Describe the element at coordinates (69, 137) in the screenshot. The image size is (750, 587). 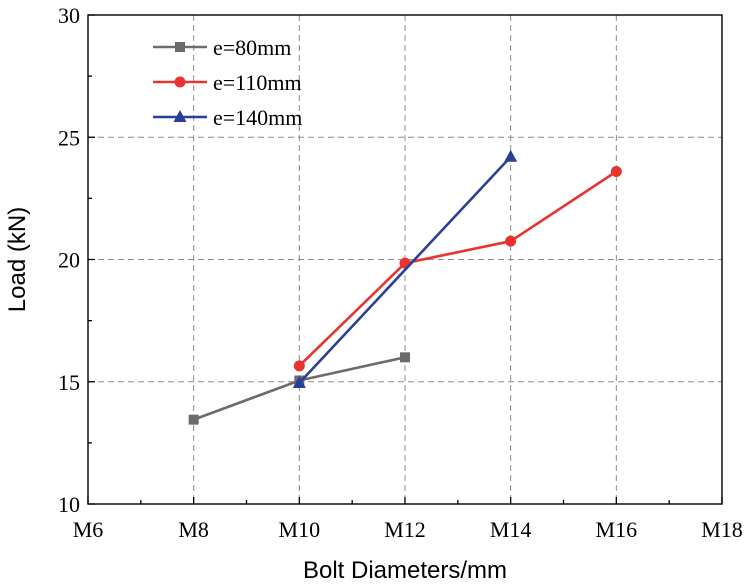
I see `y-tick-label: 25` at that location.